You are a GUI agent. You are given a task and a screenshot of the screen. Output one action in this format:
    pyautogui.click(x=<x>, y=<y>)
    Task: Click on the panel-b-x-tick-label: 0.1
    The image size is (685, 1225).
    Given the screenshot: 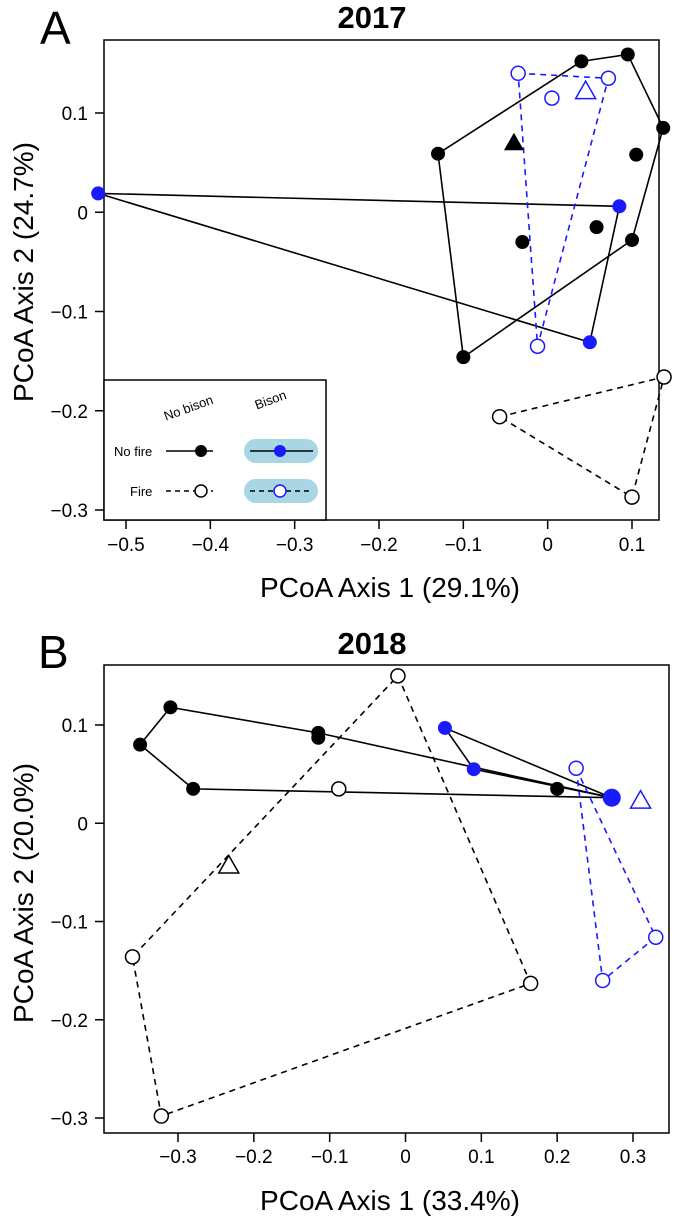 What is the action you would take?
    pyautogui.click(x=481, y=1157)
    